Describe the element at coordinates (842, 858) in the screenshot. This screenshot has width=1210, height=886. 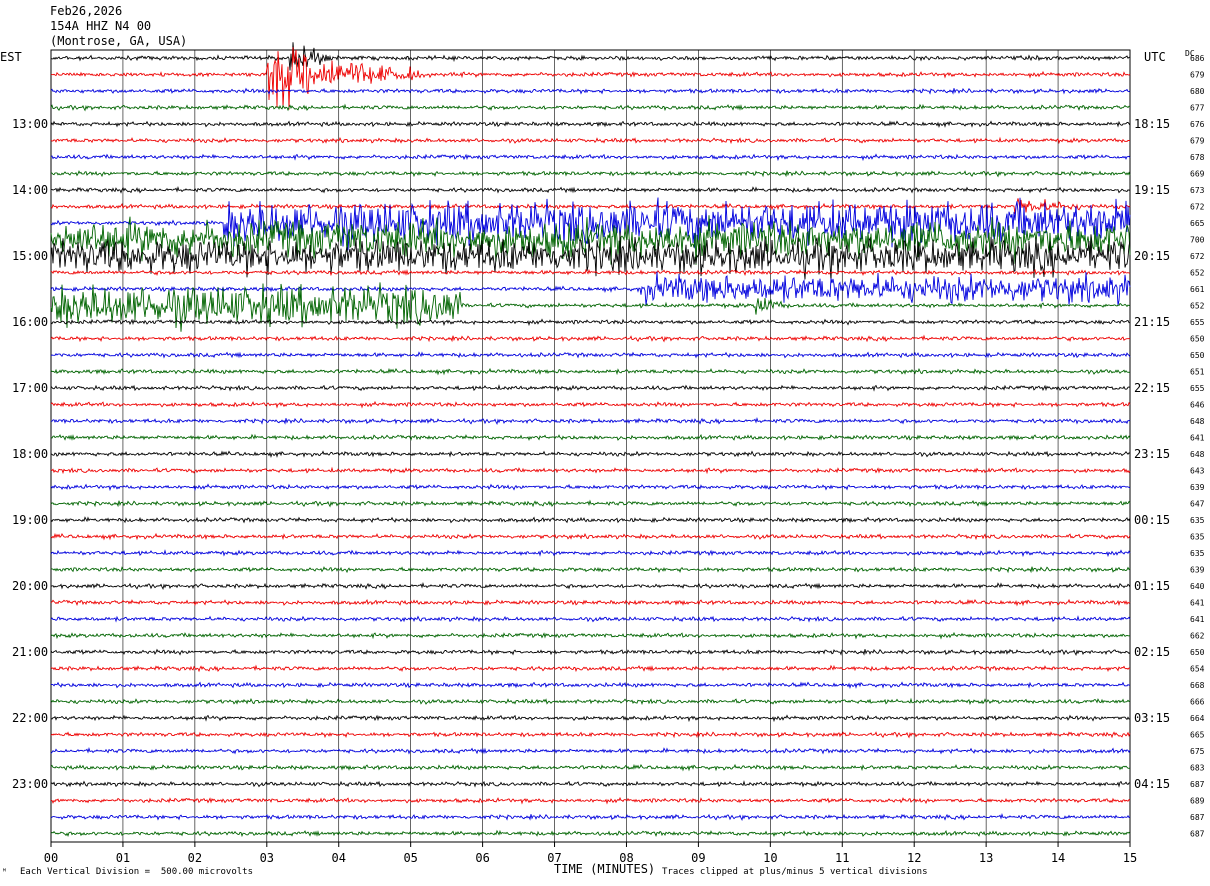
I see `x-tick-label: 11` at that location.